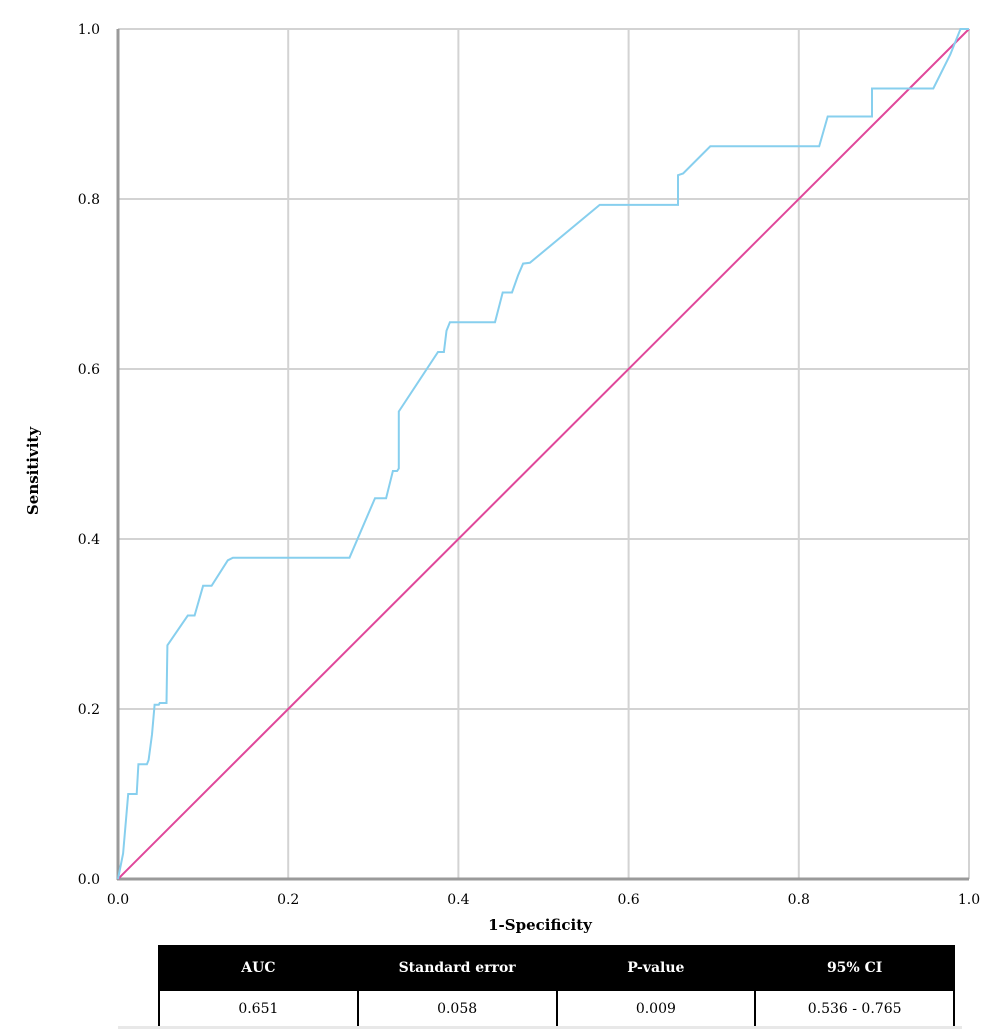 Image resolution: width=1000 pixels, height=1029 pixels. What do you see at coordinates (118, 900) in the screenshot?
I see `x-tick-label: 0.0` at bounding box center [118, 900].